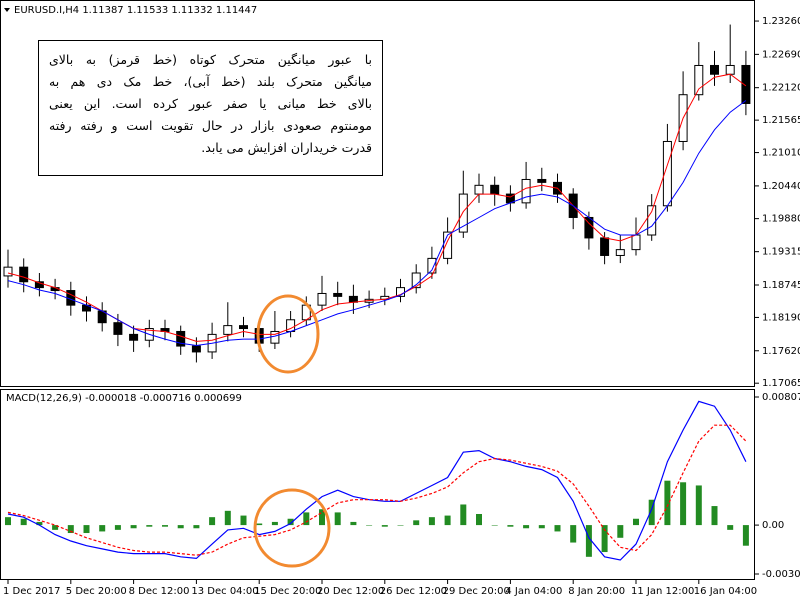 Image resolution: width=800 pixels, height=600 pixels. I want to click on x-tick-label: 8 Jan 20:00, so click(596, 591).